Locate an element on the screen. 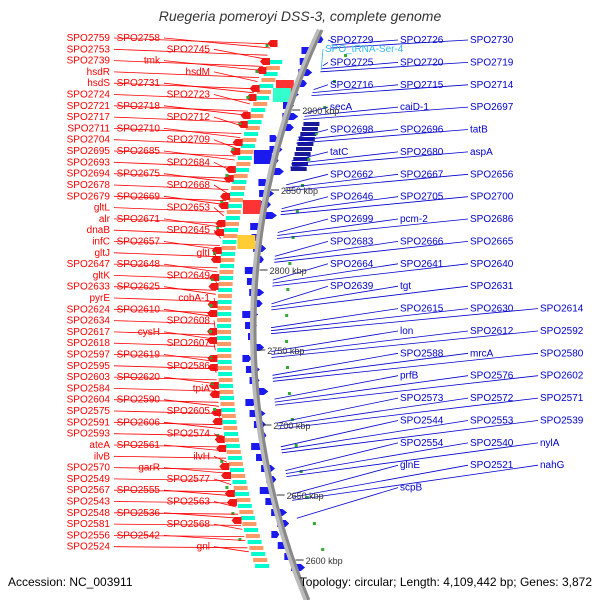 The image size is (600, 600). gene-label: SPO2639 is located at coordinates (352, 286).